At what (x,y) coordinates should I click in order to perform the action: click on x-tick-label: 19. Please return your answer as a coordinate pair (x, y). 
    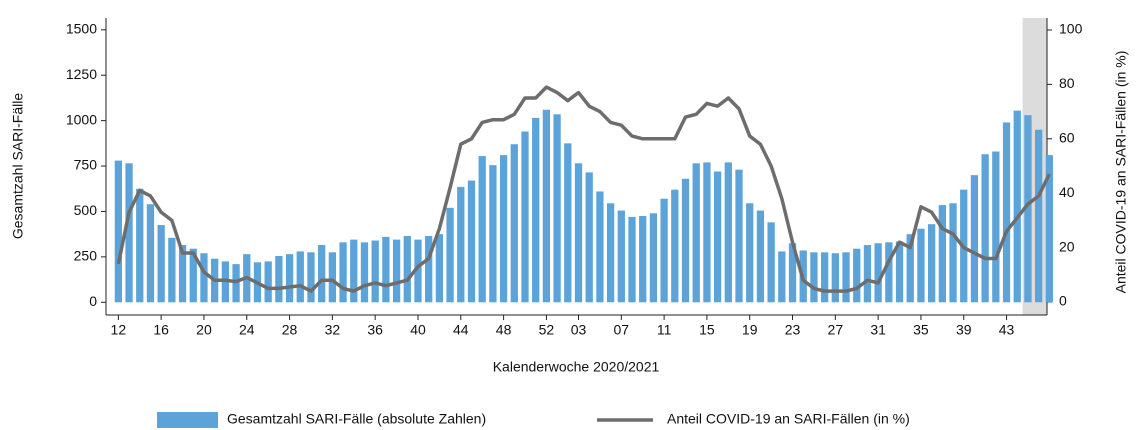
    Looking at the image, I should click on (750, 330).